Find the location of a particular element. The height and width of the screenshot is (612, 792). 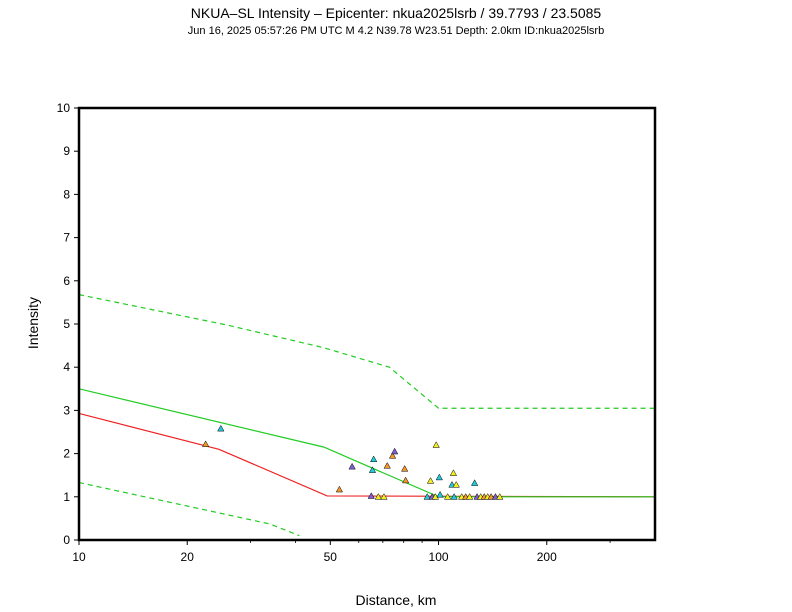

y-tick-label: 3 is located at coordinates (66, 410).